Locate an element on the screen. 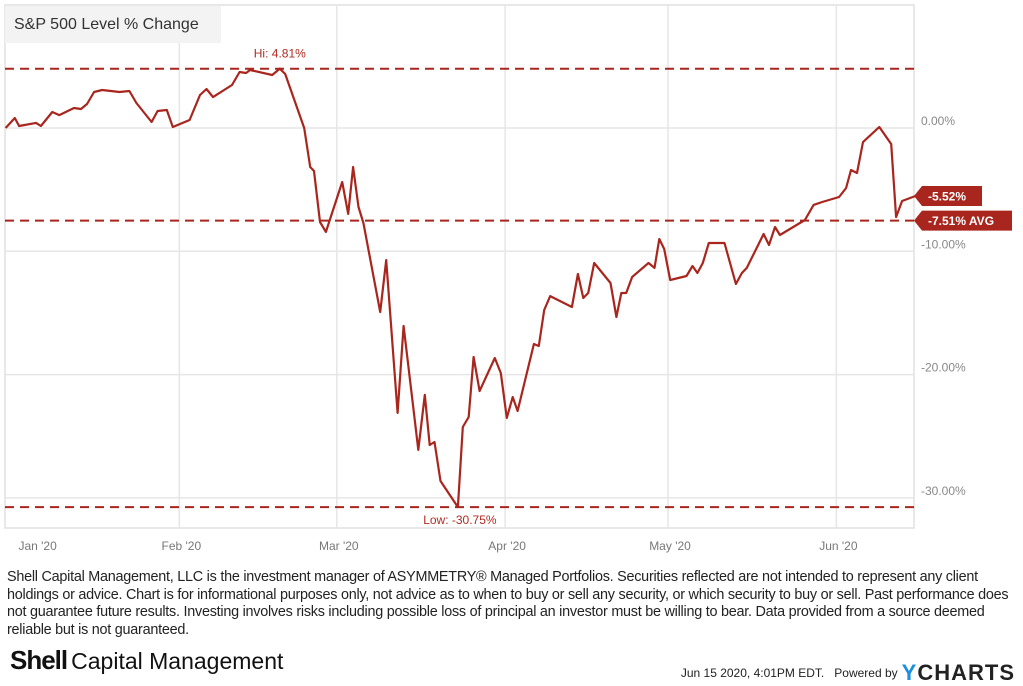 The image size is (1023, 686). logo-rest: Capital Management is located at coordinates (177, 661).